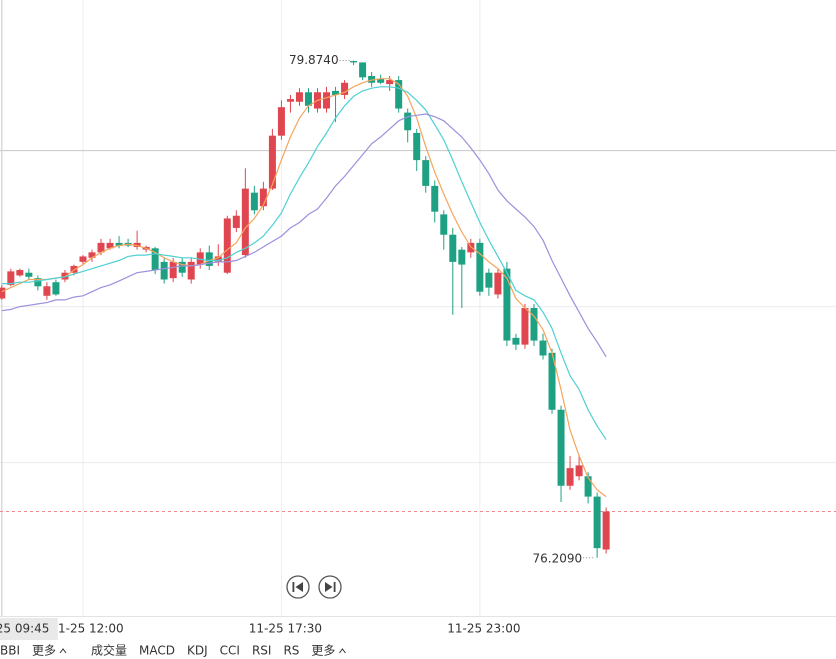 The width and height of the screenshot is (836, 659). What do you see at coordinates (557, 558) in the screenshot?
I see `extreme-label: 76.2090` at bounding box center [557, 558].